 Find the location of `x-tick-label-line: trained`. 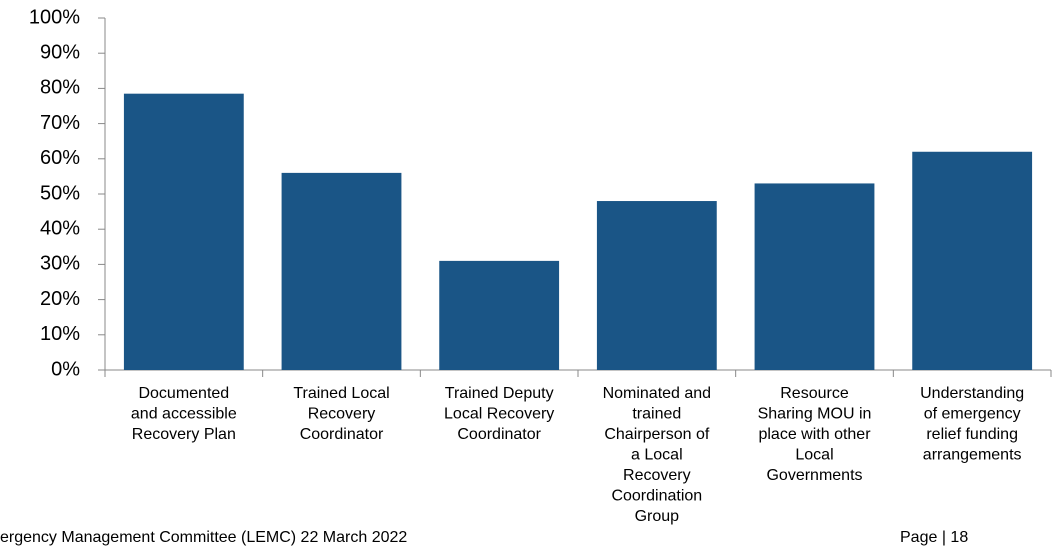

x-tick-label-line: trained is located at coordinates (656, 414).